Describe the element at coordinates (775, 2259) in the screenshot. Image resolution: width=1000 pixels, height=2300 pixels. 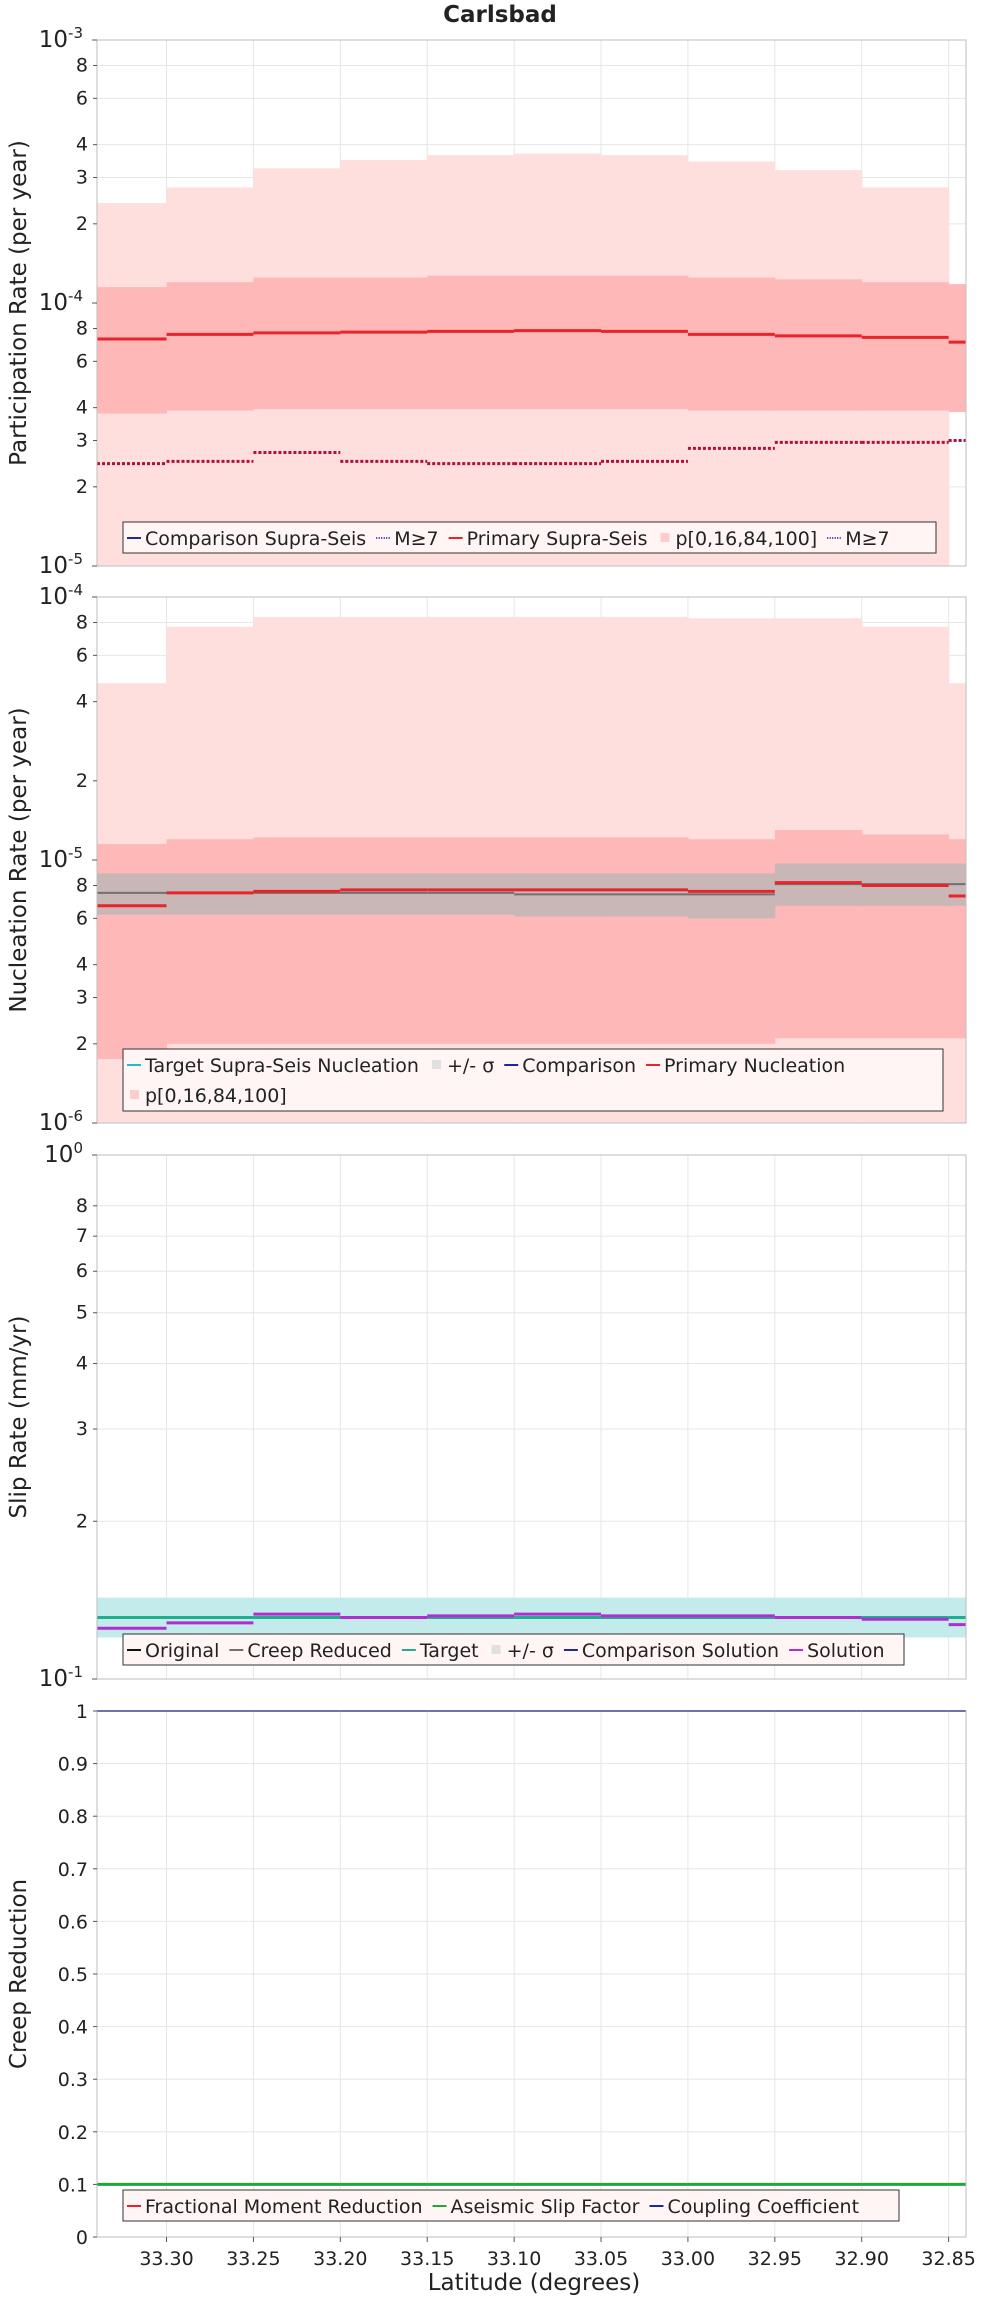
I see `x-tick-label: 32.95` at that location.